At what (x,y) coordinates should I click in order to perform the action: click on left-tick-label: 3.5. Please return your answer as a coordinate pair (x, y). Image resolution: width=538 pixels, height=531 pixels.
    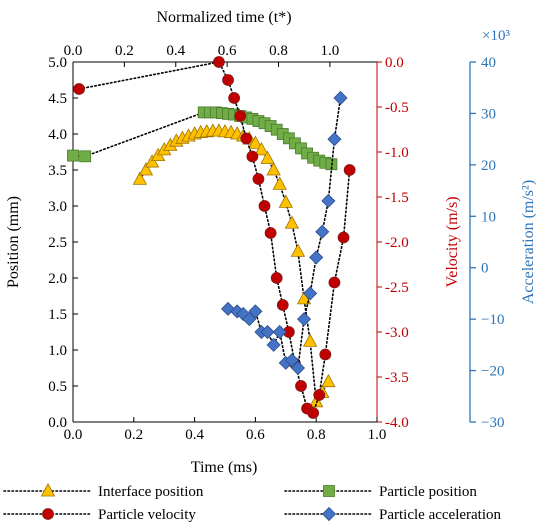
    Looking at the image, I should click on (57, 171).